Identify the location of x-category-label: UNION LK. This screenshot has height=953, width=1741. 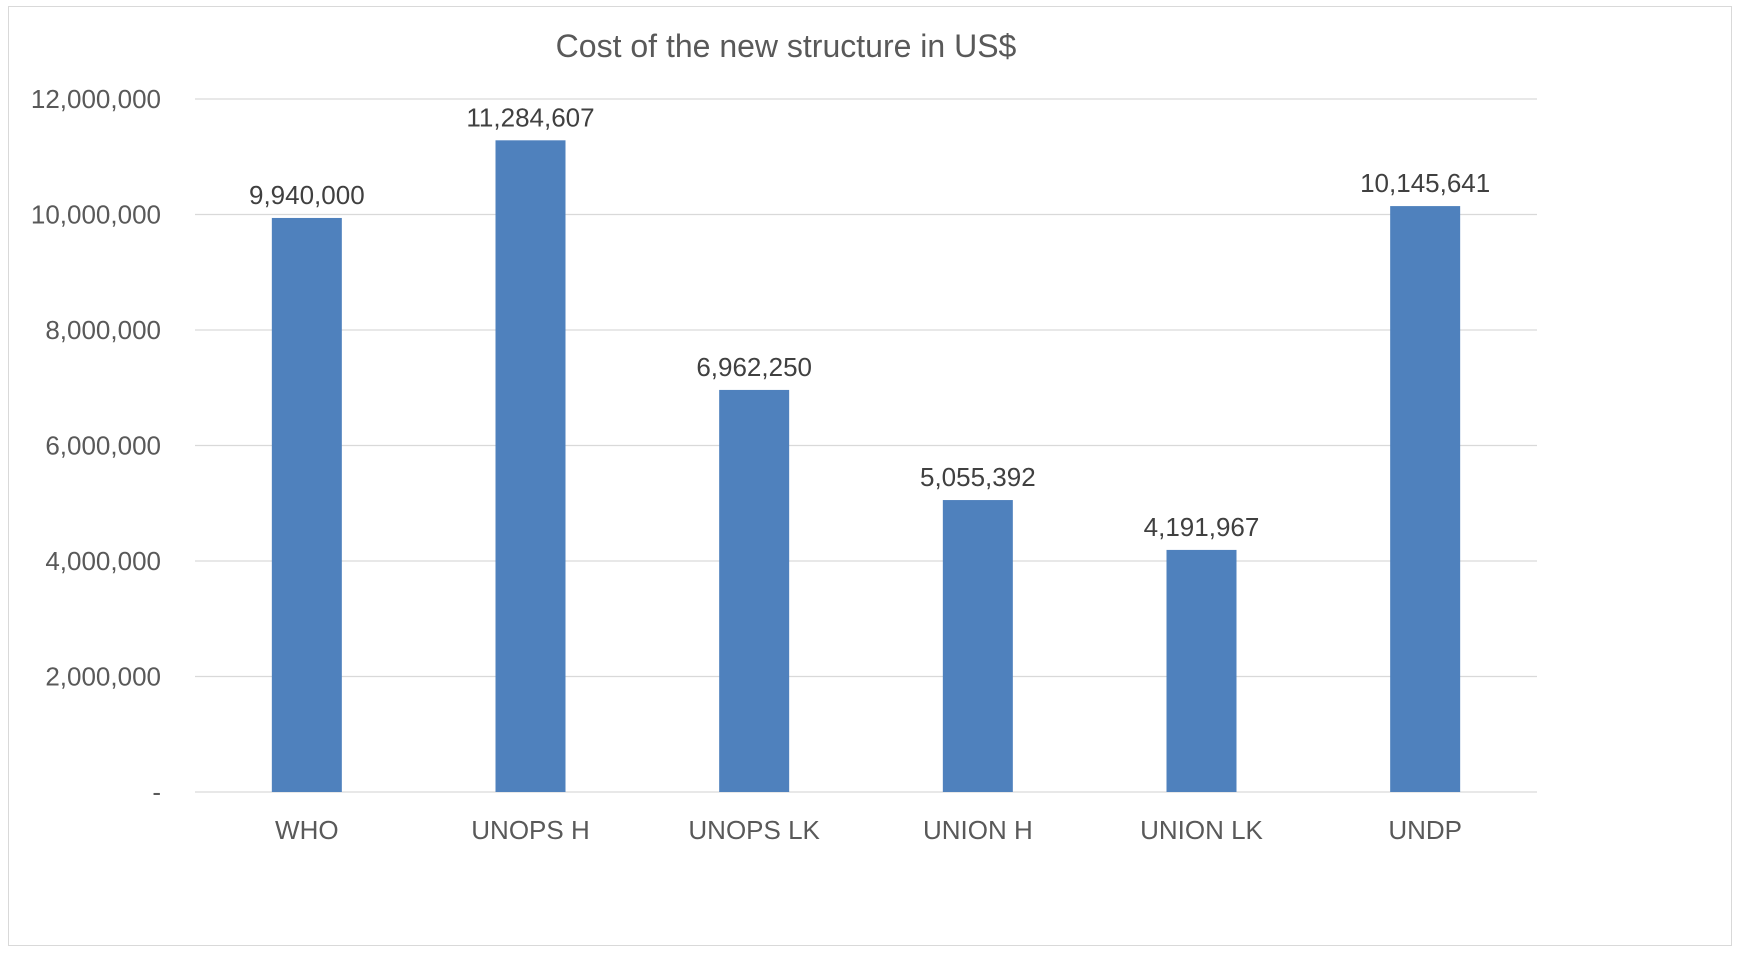
(1201, 830).